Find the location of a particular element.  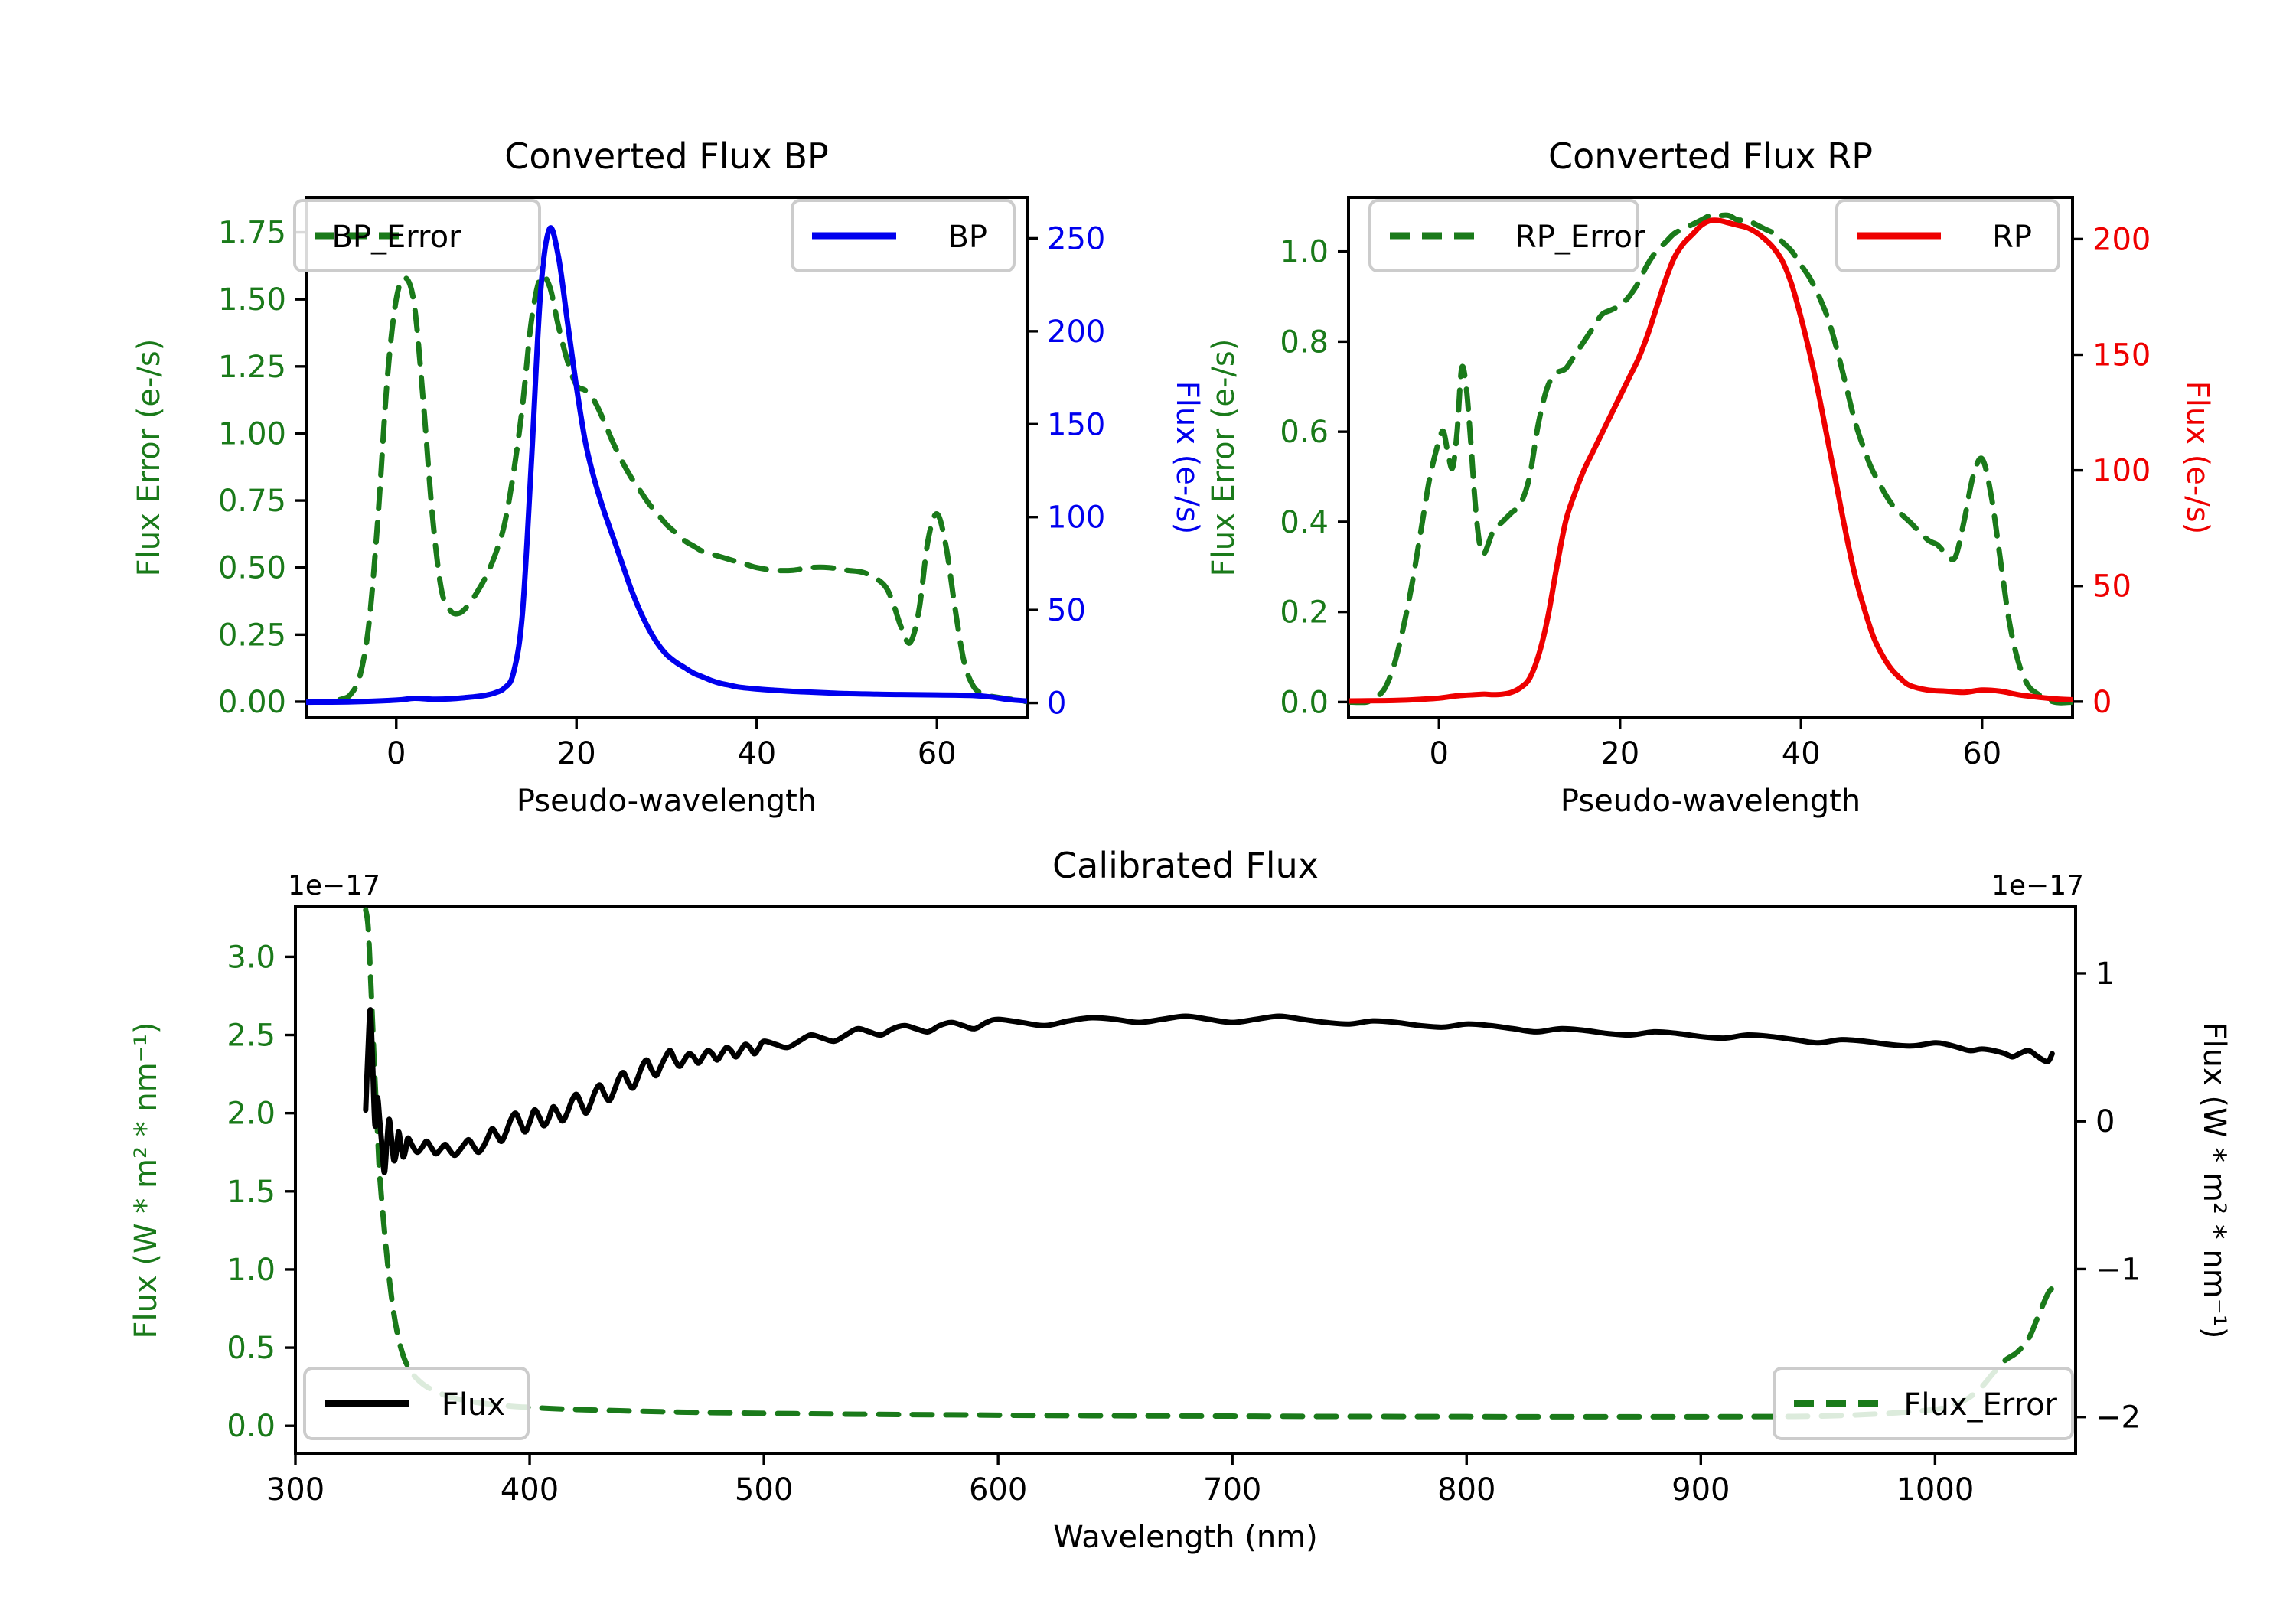

series-line-bp_error is located at coordinates (666, 488).